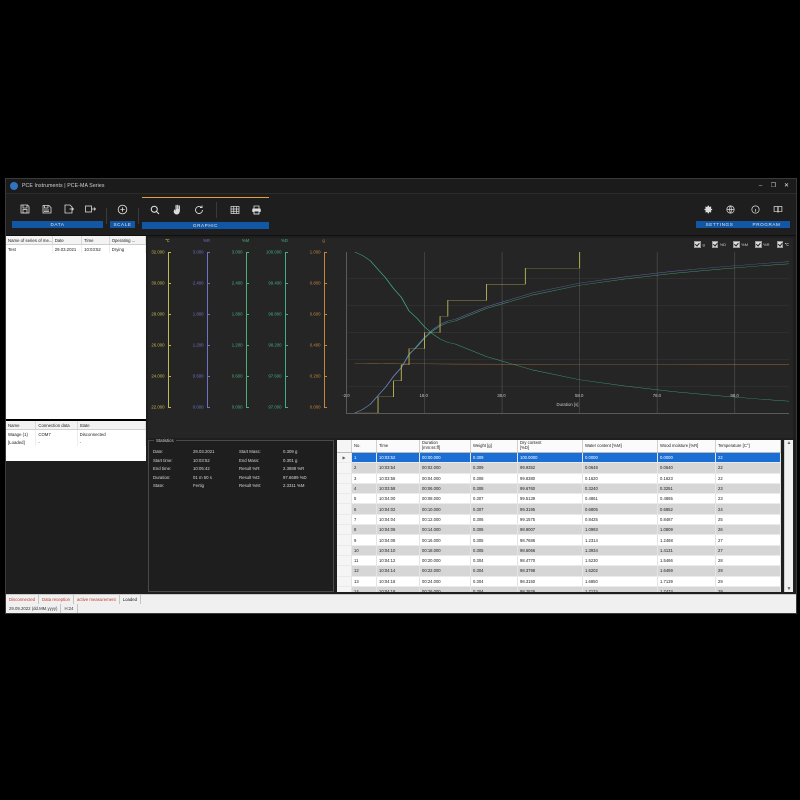 Image resolution: width=800 pixels, height=800 pixels. What do you see at coordinates (112, 425) in the screenshot?
I see `connection-col-state: State` at bounding box center [112, 425].